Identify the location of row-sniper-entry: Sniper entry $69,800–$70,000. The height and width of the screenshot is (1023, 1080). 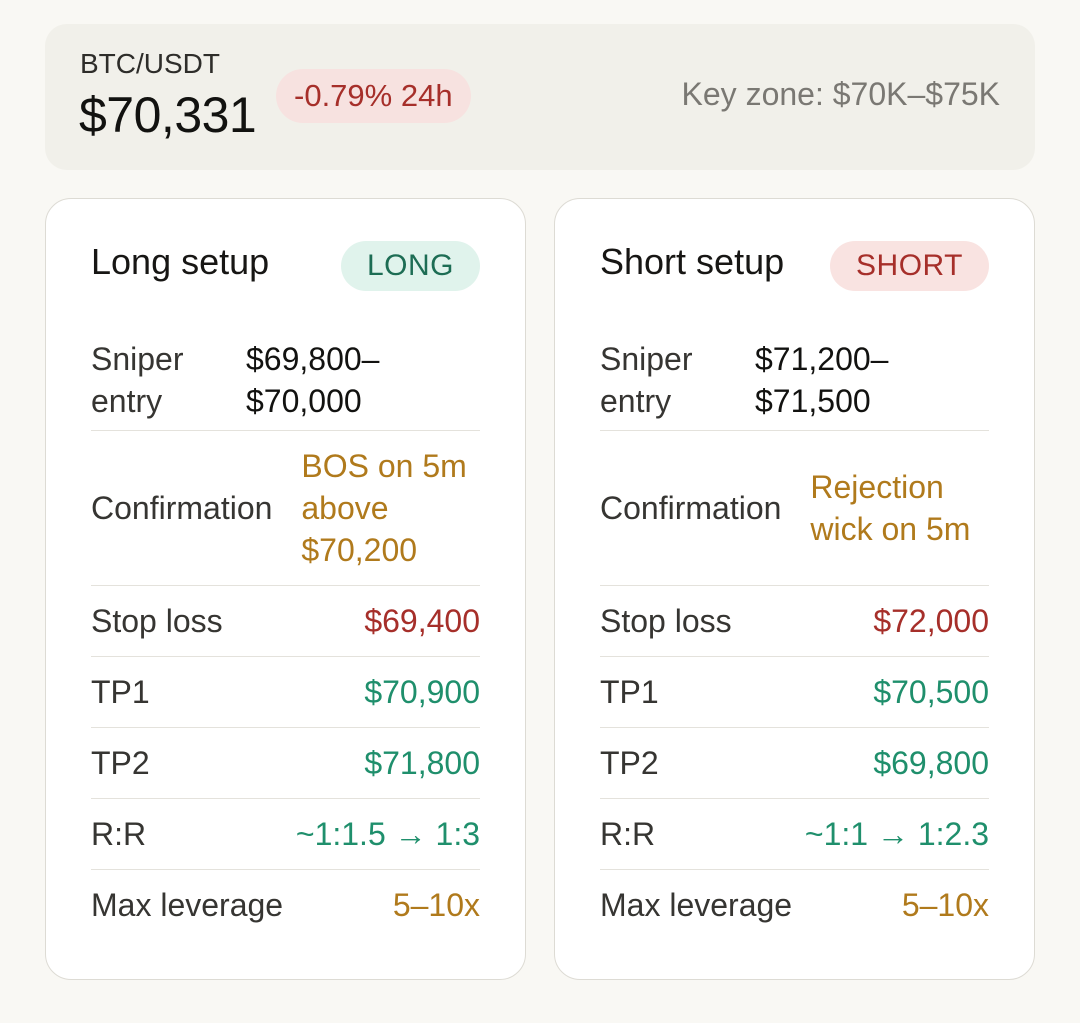
(285, 380).